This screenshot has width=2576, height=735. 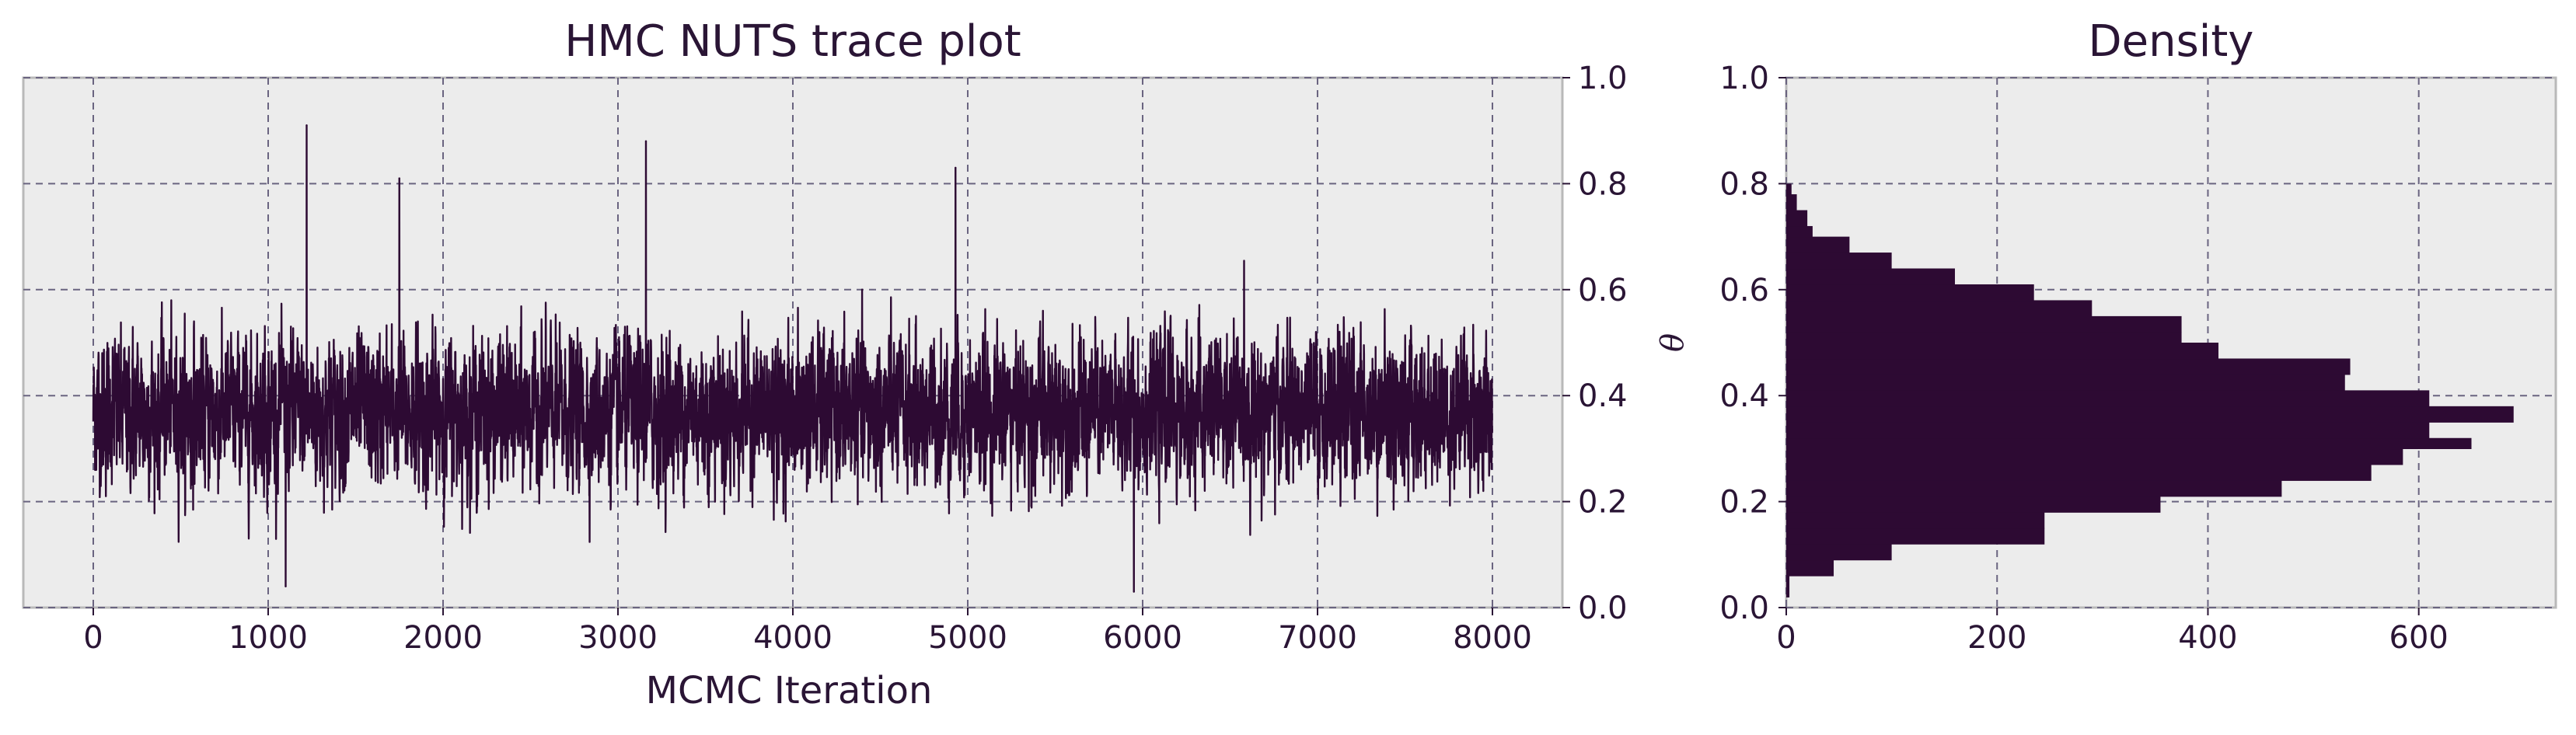 I want to click on density-y-tick-label: 0.4, so click(x=1744, y=396).